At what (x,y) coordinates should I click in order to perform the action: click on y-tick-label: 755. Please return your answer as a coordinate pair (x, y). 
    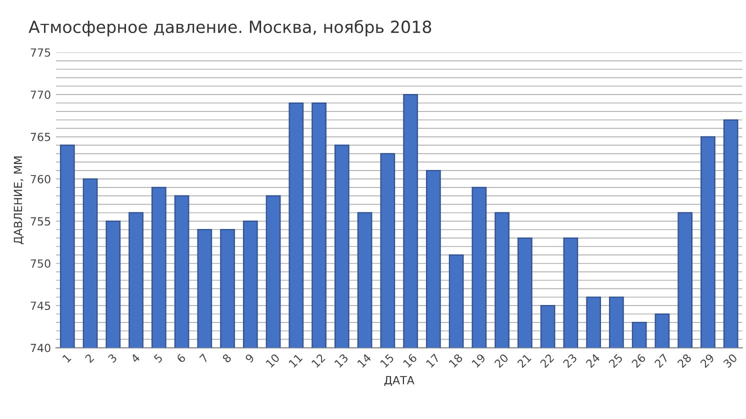
    Looking at the image, I should click on (40, 221).